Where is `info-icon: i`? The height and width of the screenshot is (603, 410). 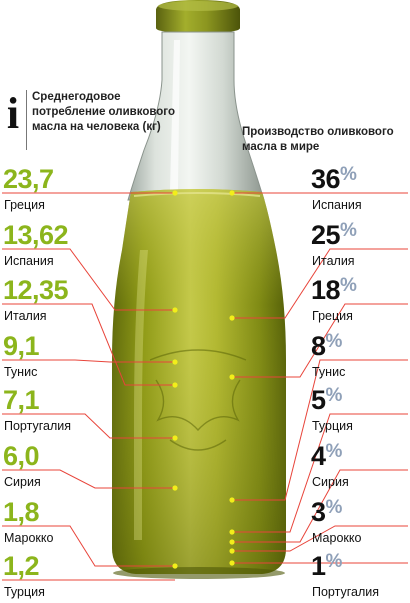 info-icon: i is located at coordinates (13, 113).